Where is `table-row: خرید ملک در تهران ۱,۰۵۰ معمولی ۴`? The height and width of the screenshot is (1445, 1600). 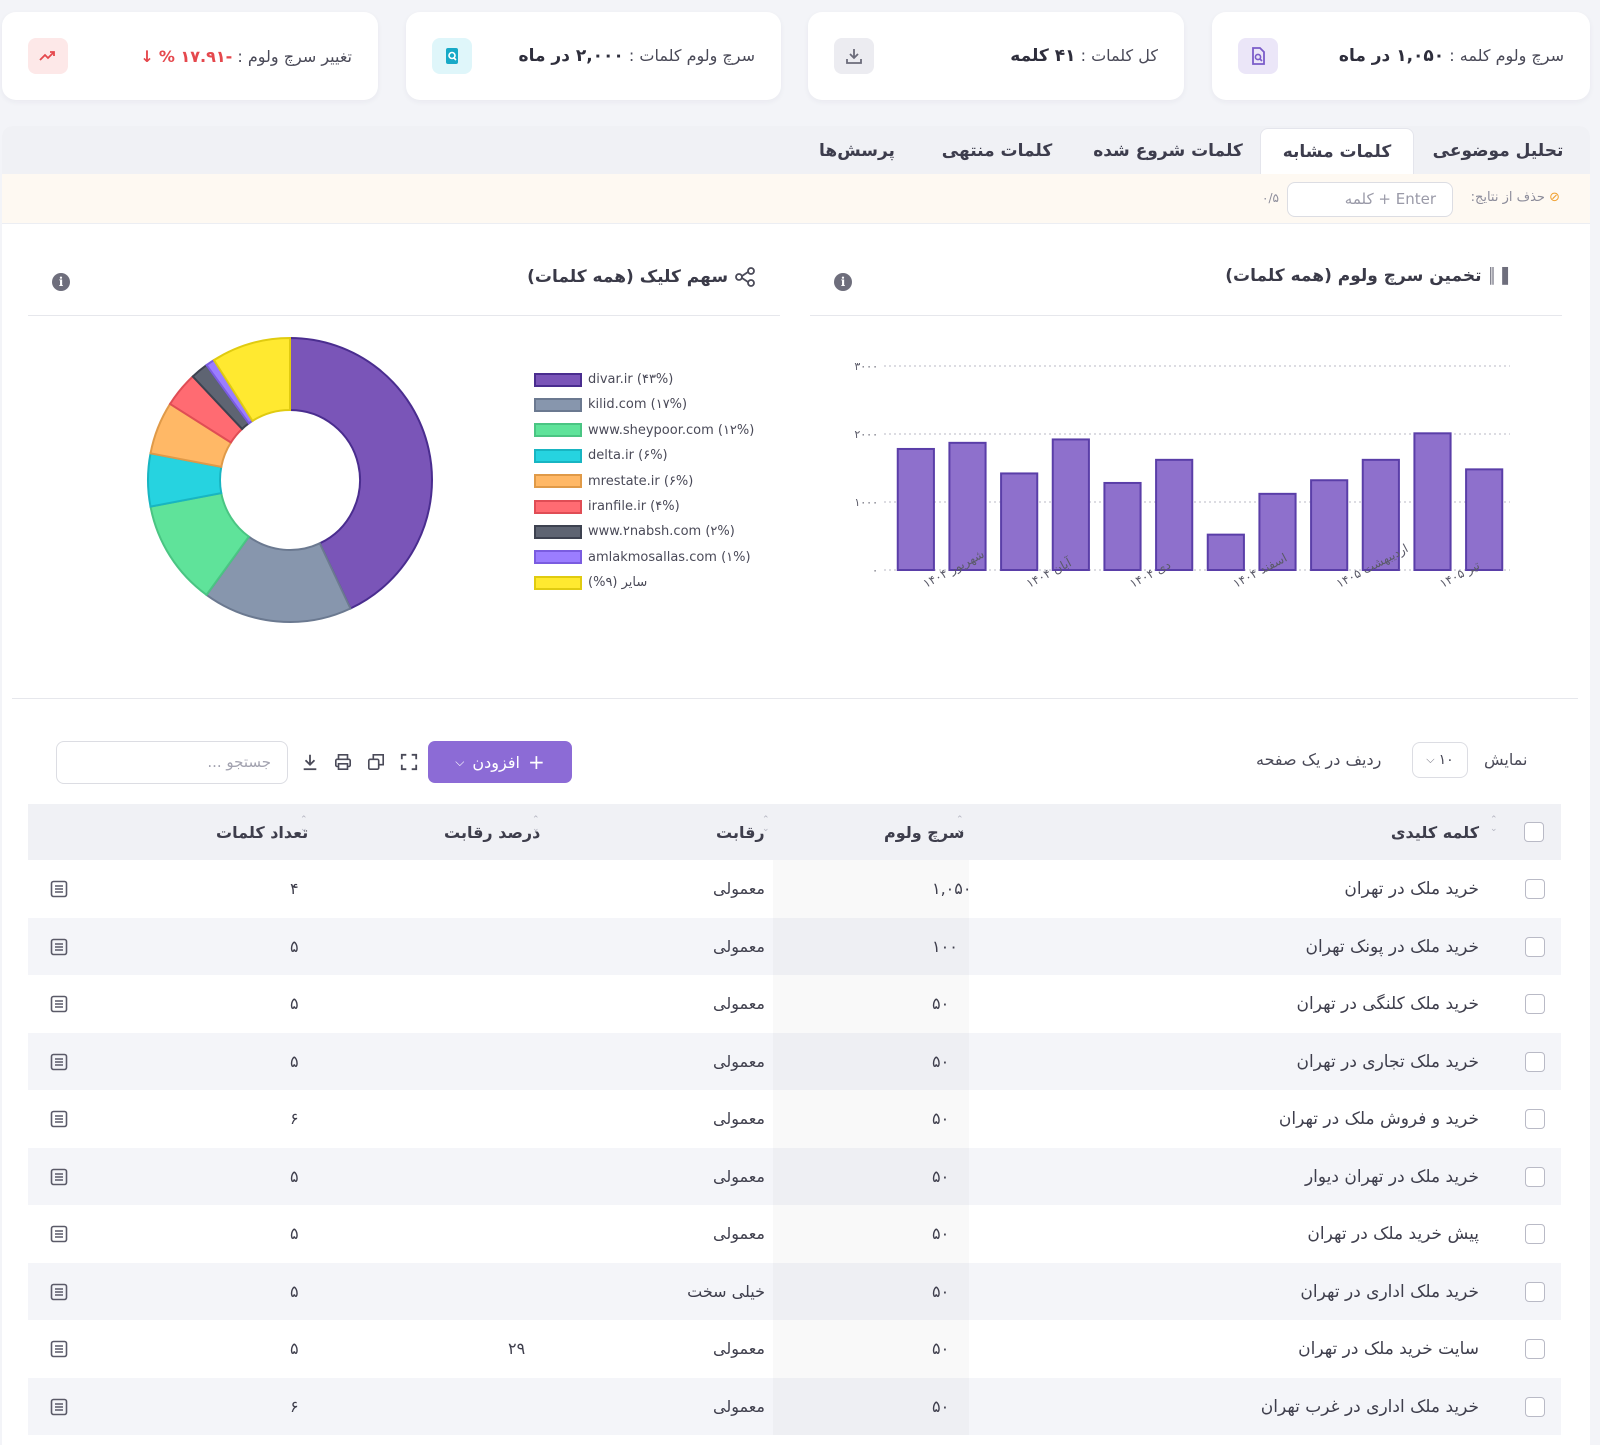 table-row: خرید ملک در تهران ۱,۰۵۰ معمولی ۴ is located at coordinates (794, 889).